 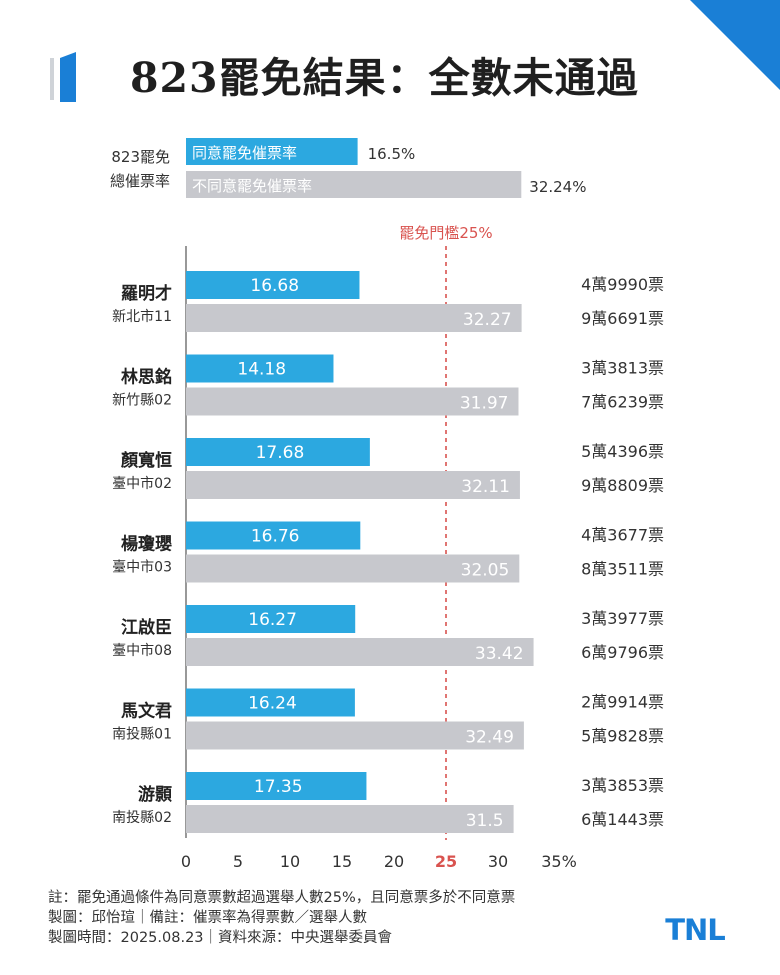 I want to click on summary-label-line2: 總催票率, so click(x=140, y=181).